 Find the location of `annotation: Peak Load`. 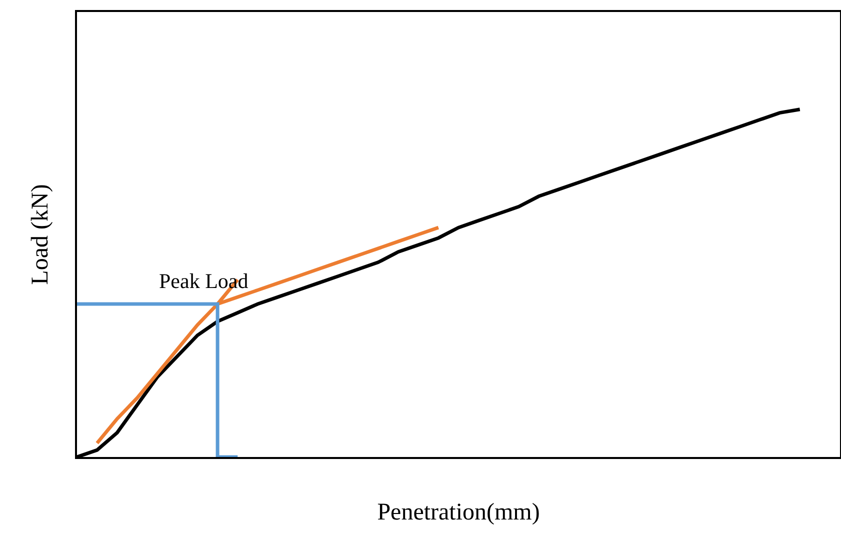

annotation: Peak Load is located at coordinates (204, 281).